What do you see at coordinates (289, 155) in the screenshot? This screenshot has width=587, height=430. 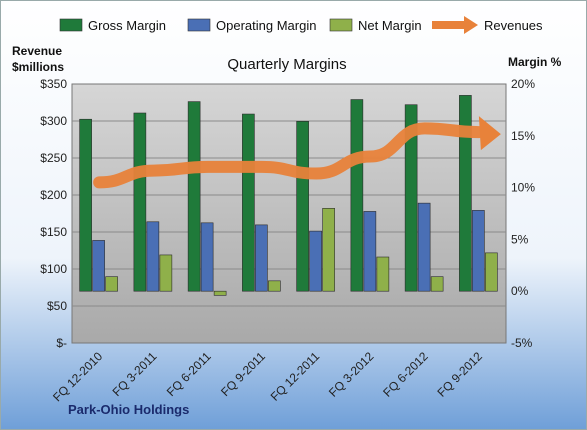 I see `revenue-line` at bounding box center [289, 155].